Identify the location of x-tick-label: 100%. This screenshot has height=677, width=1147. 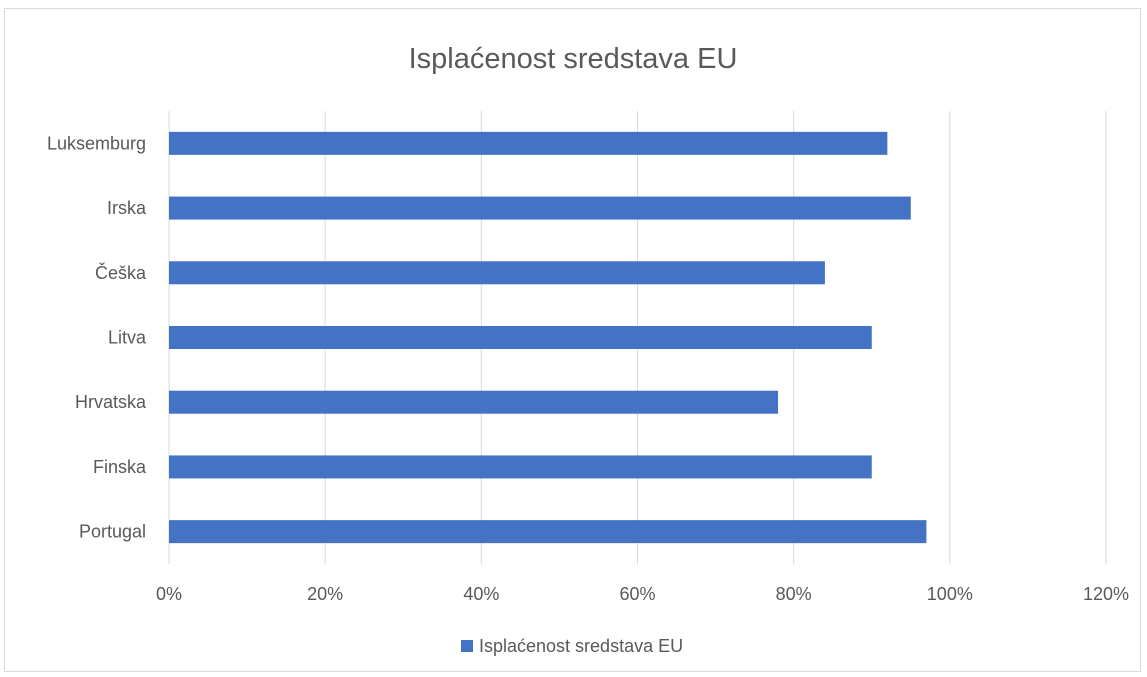
(950, 594).